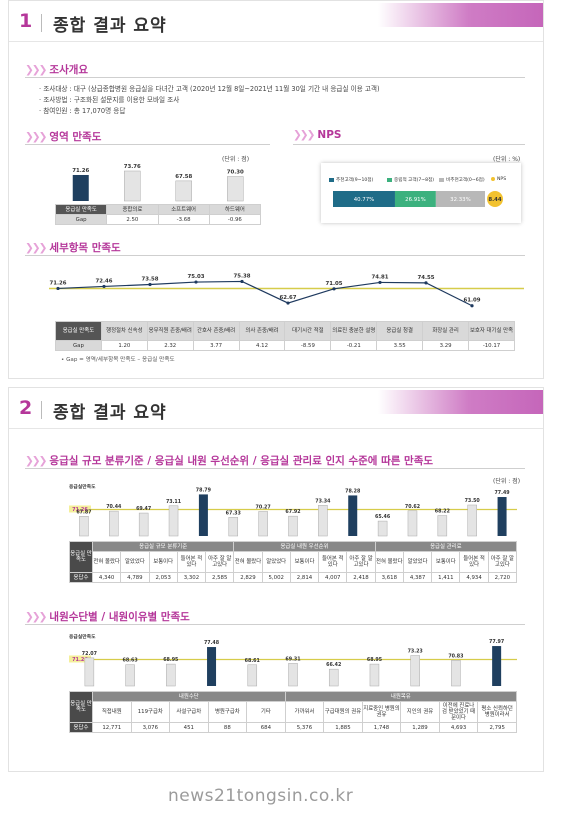 This screenshot has height=820, width=561. I want to click on nps-legend-promoter: 추천고객(9~10점), so click(351, 180).